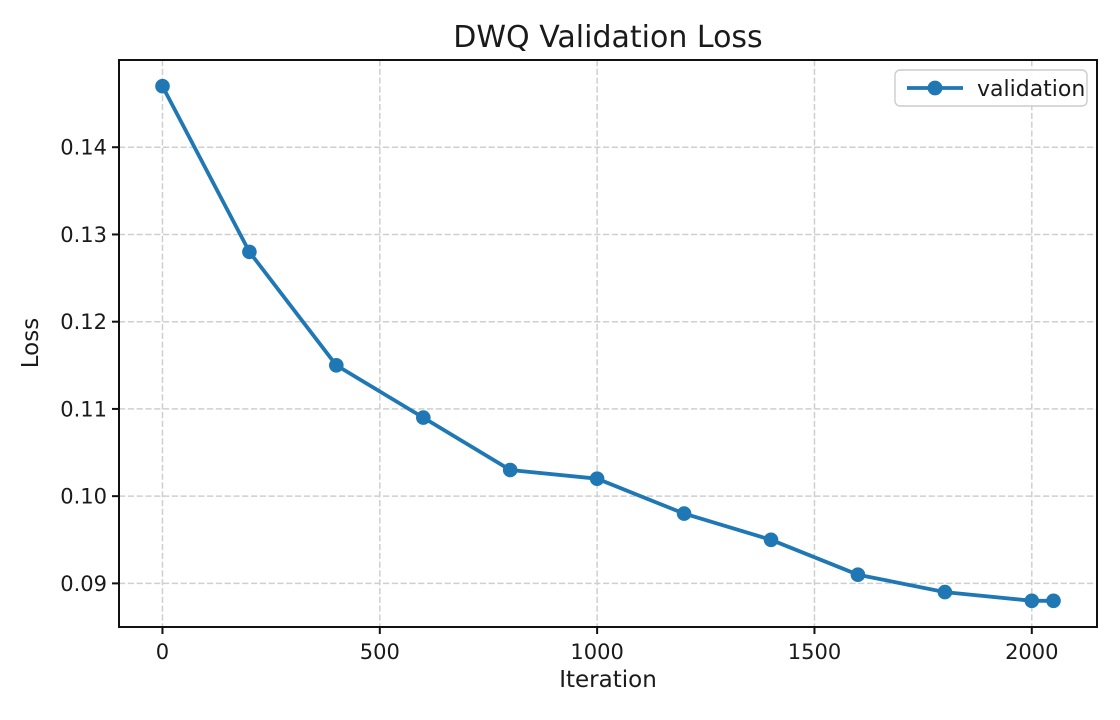 The height and width of the screenshot is (720, 1120). Describe the element at coordinates (83, 409) in the screenshot. I see `y-tick-label: 0.11` at that location.